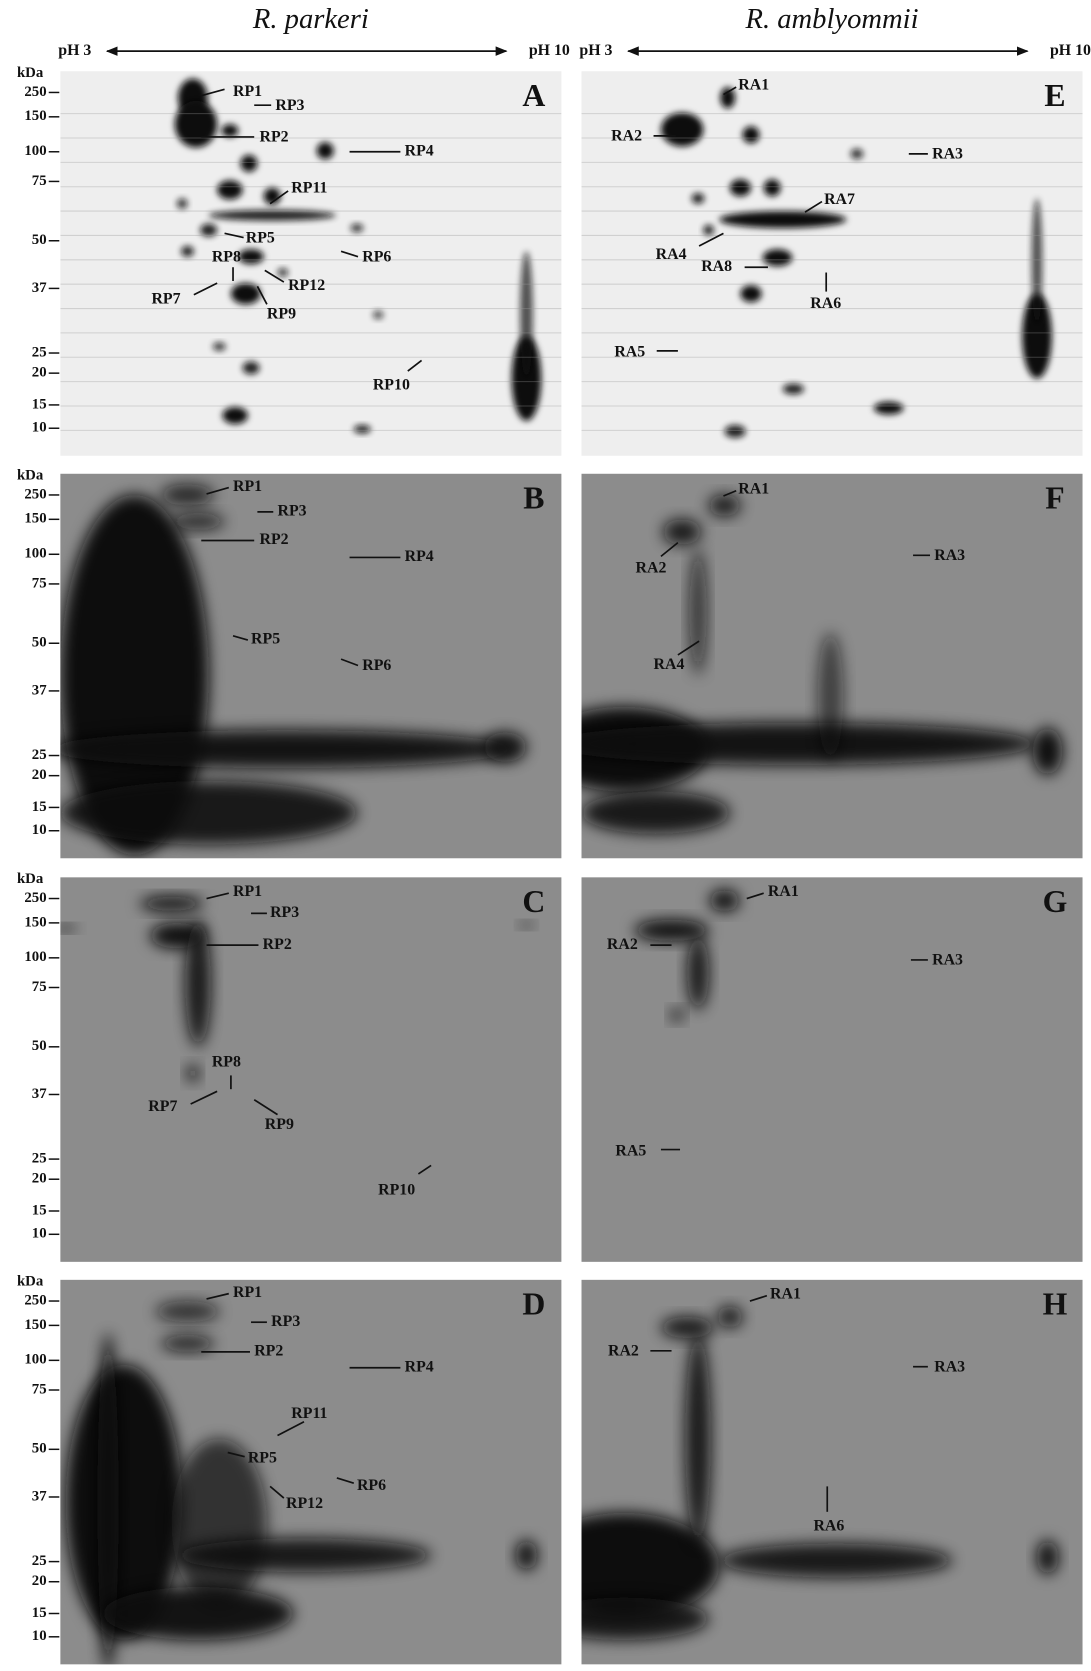 The width and height of the screenshot is (1091, 1671). Describe the element at coordinates (669, 664) in the screenshot. I see `spot-label: RA4` at that location.